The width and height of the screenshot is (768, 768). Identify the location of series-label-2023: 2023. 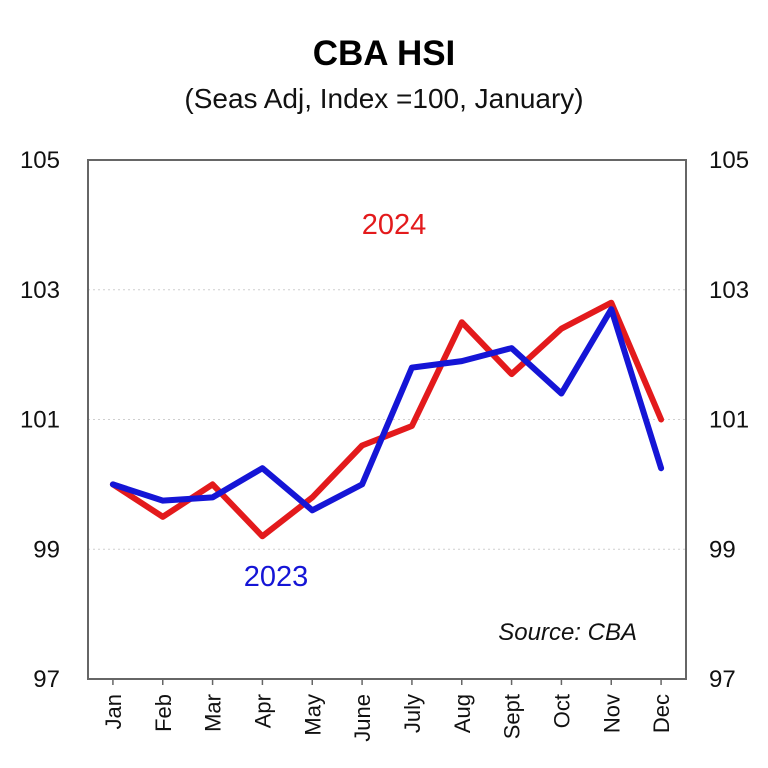
(276, 577).